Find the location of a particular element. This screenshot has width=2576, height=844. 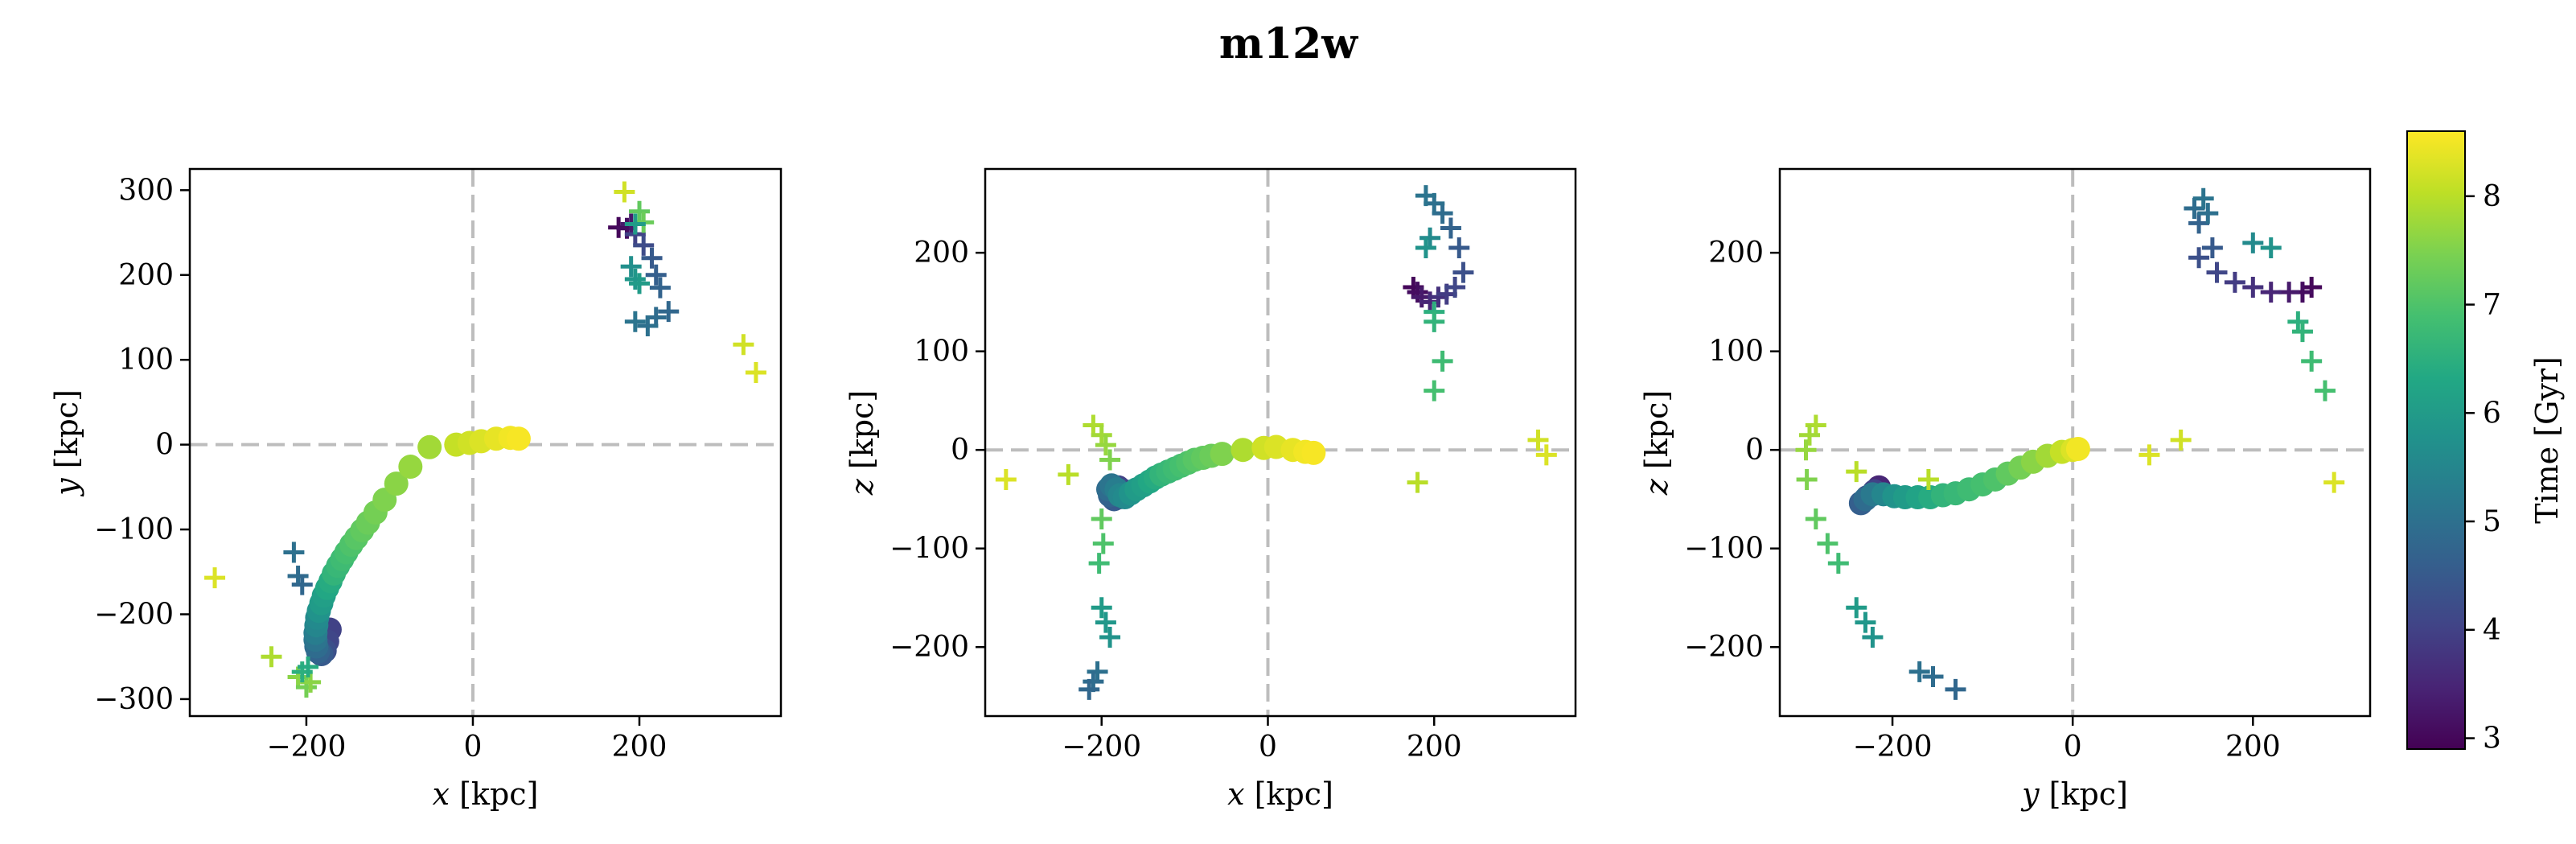

colorbar-tick-label: 7 is located at coordinates (2492, 305).